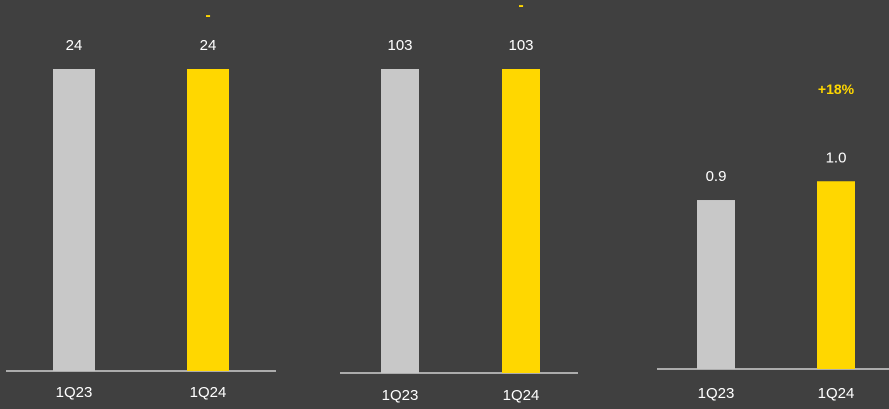 This screenshot has height=409, width=889. Describe the element at coordinates (207, 15) in the screenshot. I see `change-label-chart-1: -` at that location.